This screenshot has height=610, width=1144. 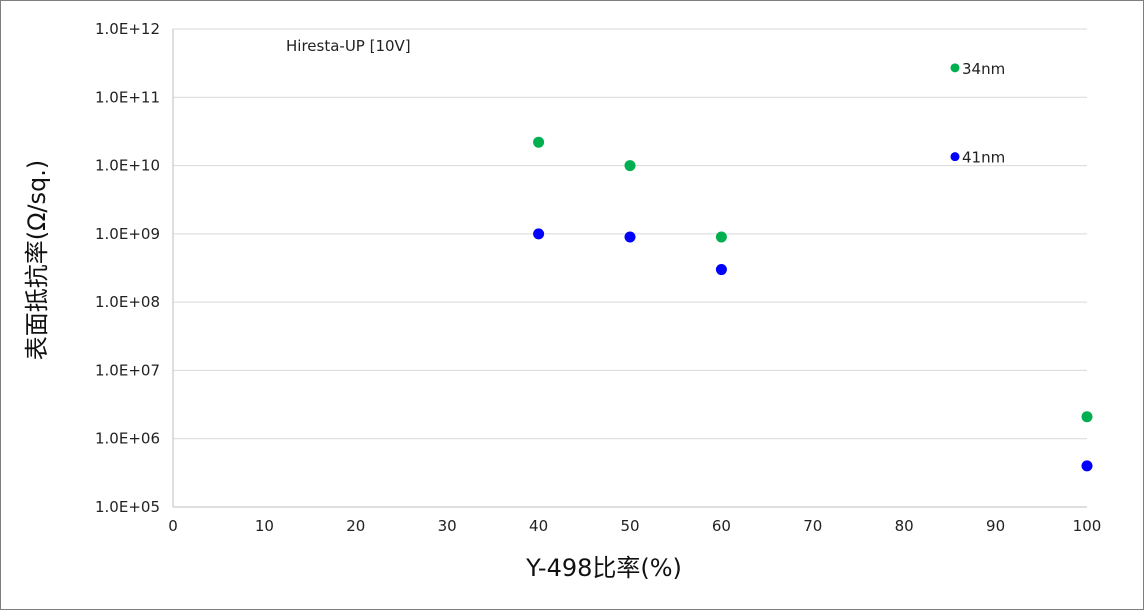 I want to click on x-tick-label: 40, so click(x=538, y=526).